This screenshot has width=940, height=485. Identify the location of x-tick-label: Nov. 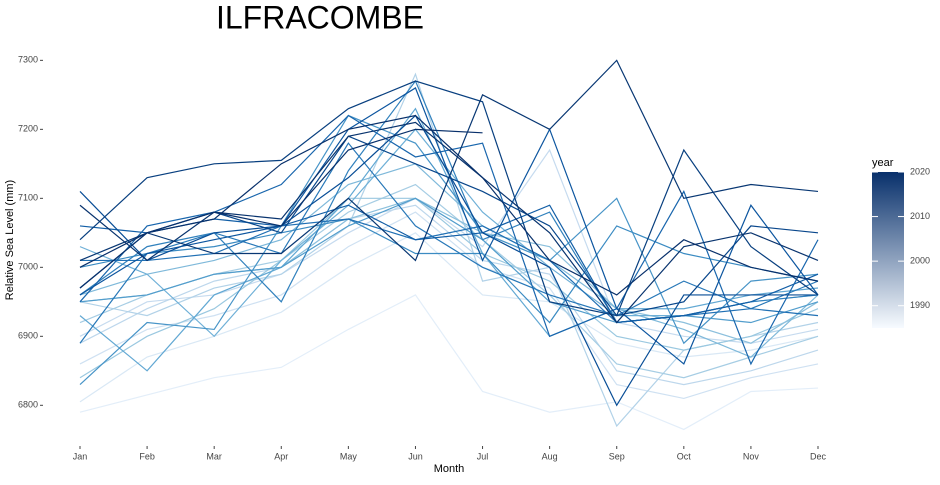
(751, 456).